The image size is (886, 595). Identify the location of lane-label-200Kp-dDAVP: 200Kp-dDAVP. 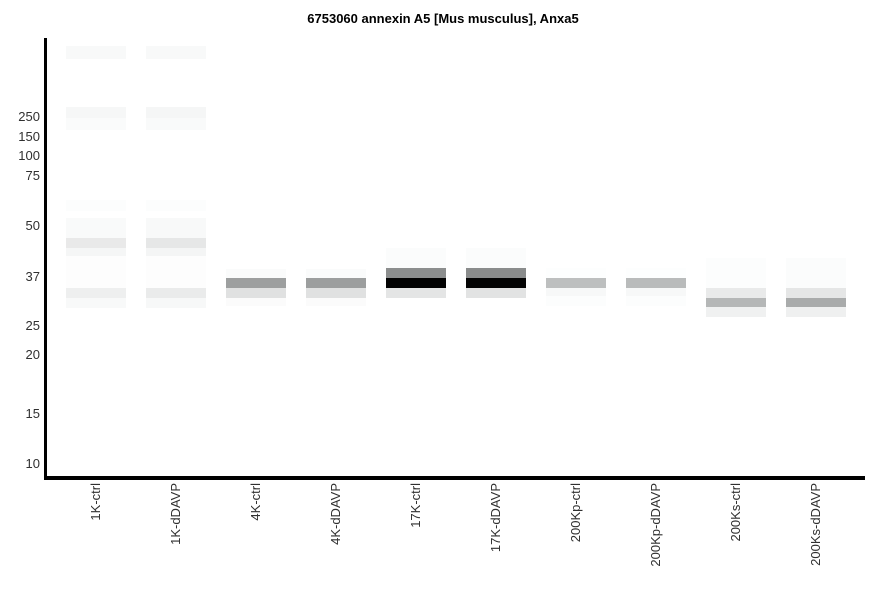
(655, 525).